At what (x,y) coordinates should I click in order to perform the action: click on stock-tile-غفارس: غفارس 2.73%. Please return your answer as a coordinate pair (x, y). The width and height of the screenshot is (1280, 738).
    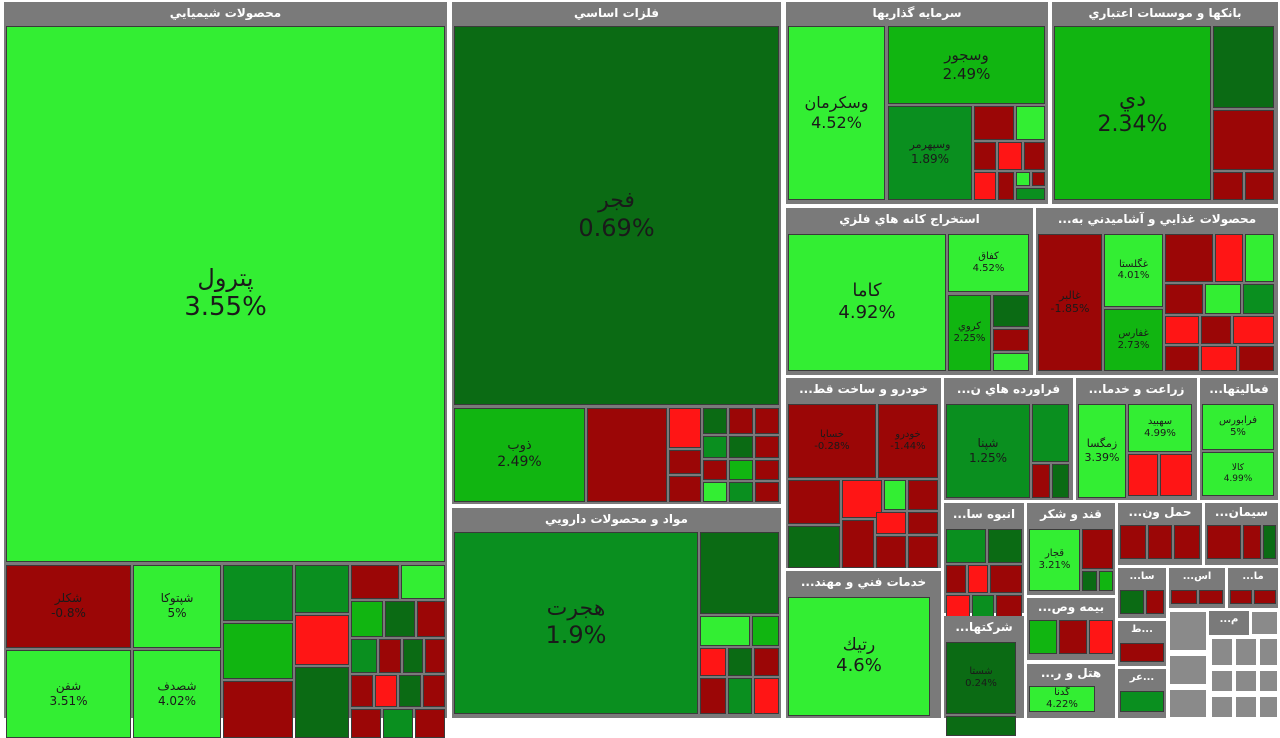
    Looking at the image, I should click on (1133, 340).